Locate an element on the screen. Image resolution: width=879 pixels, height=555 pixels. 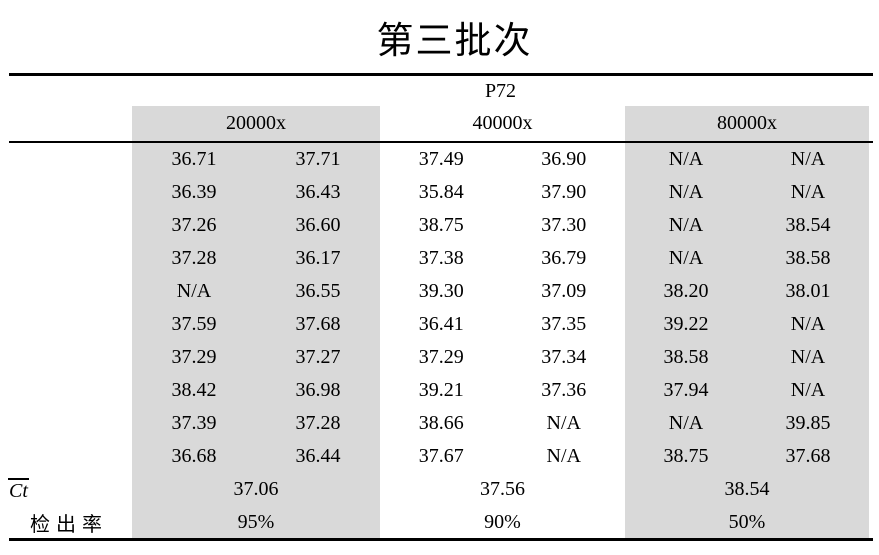
data-cell: 38.01 is located at coordinates (808, 291).